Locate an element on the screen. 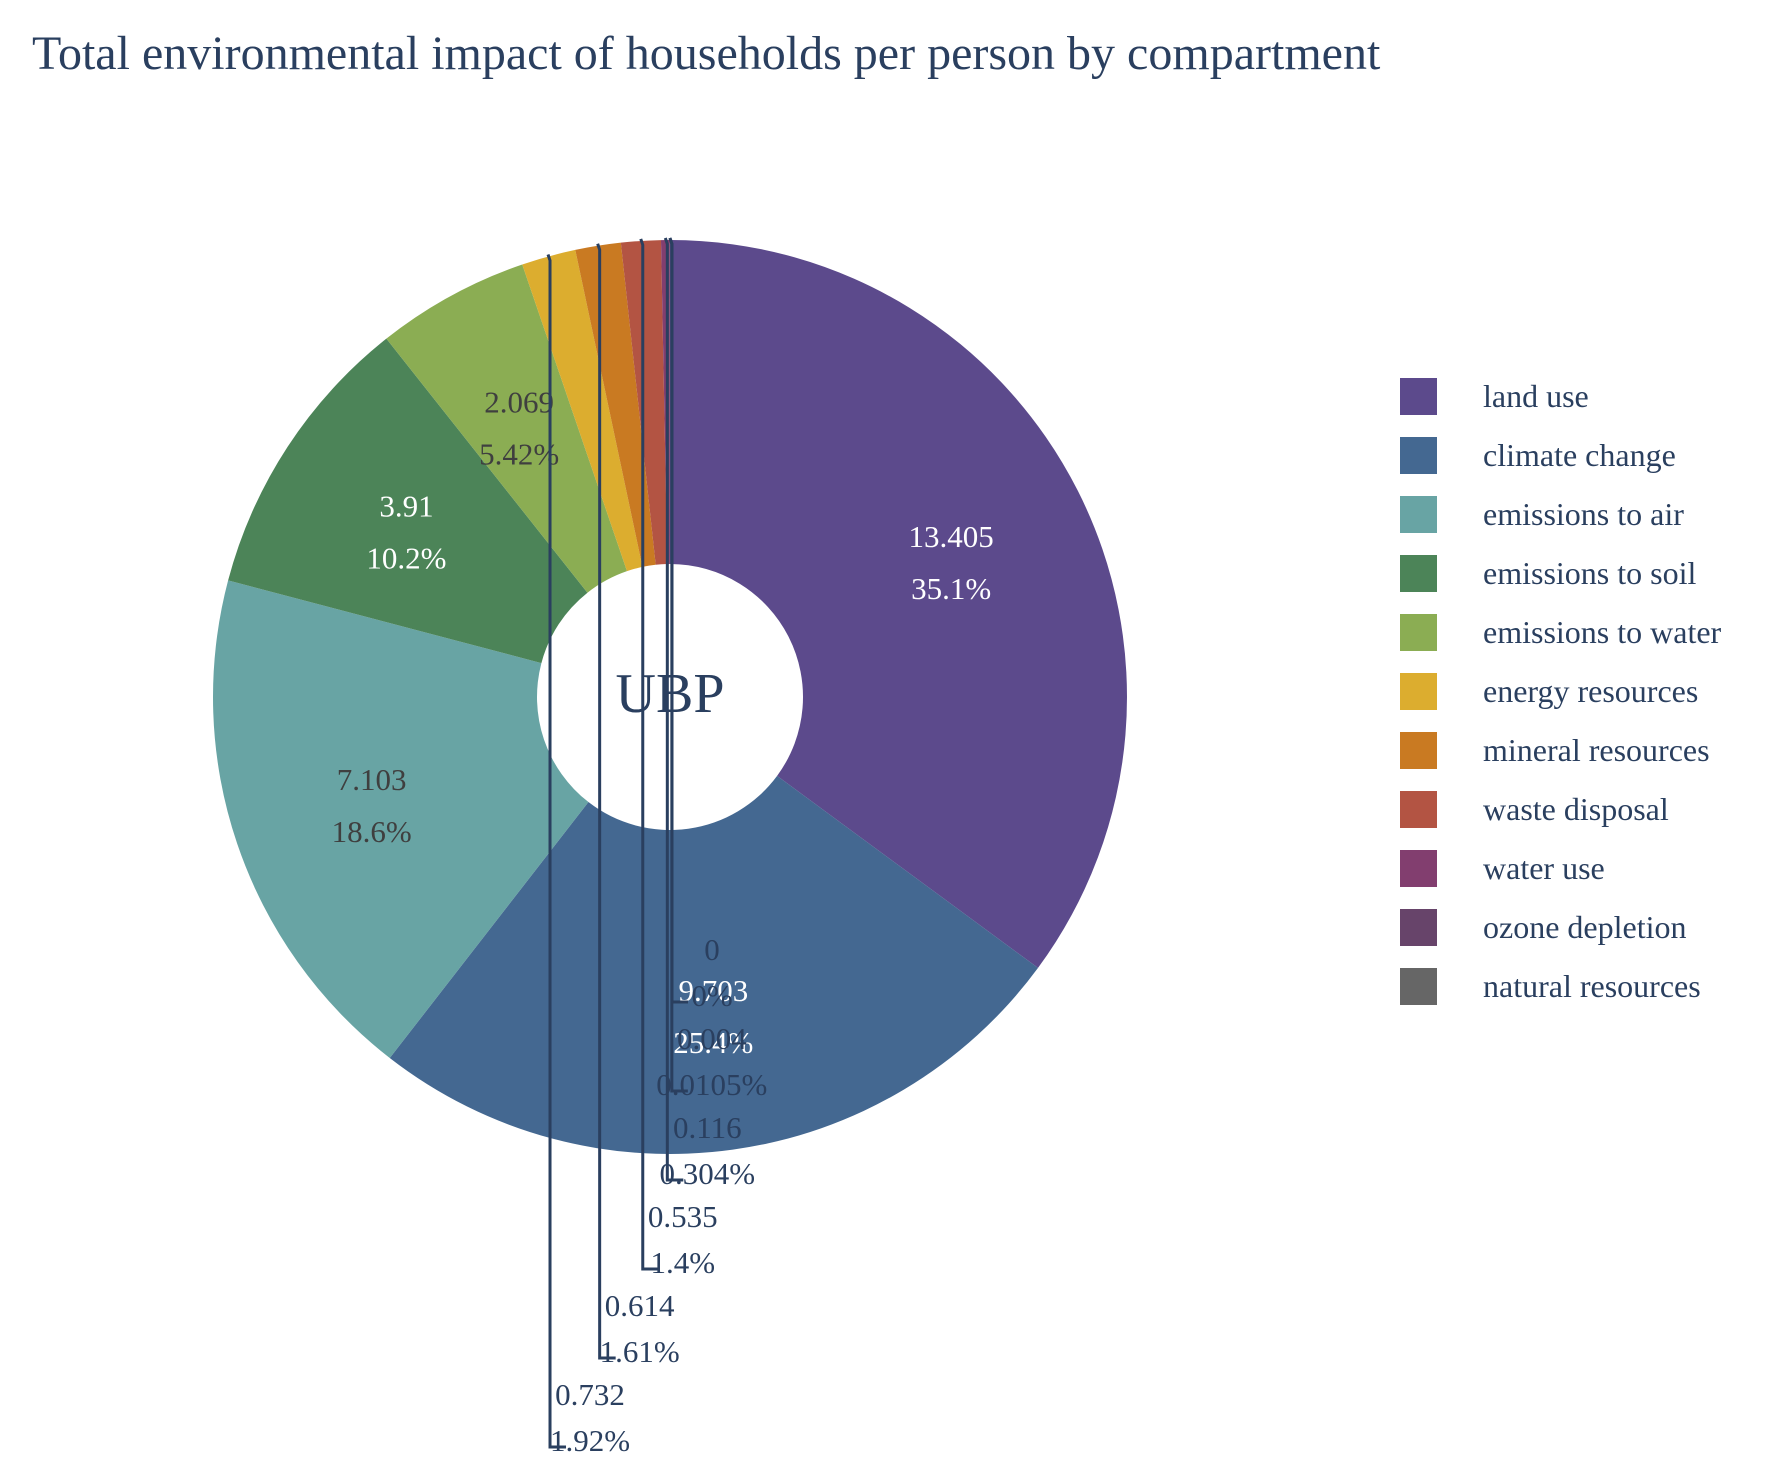 Image resolution: width=1785 pixels, height=1478 pixels. slice-value-label: 13.405 is located at coordinates (950, 536).